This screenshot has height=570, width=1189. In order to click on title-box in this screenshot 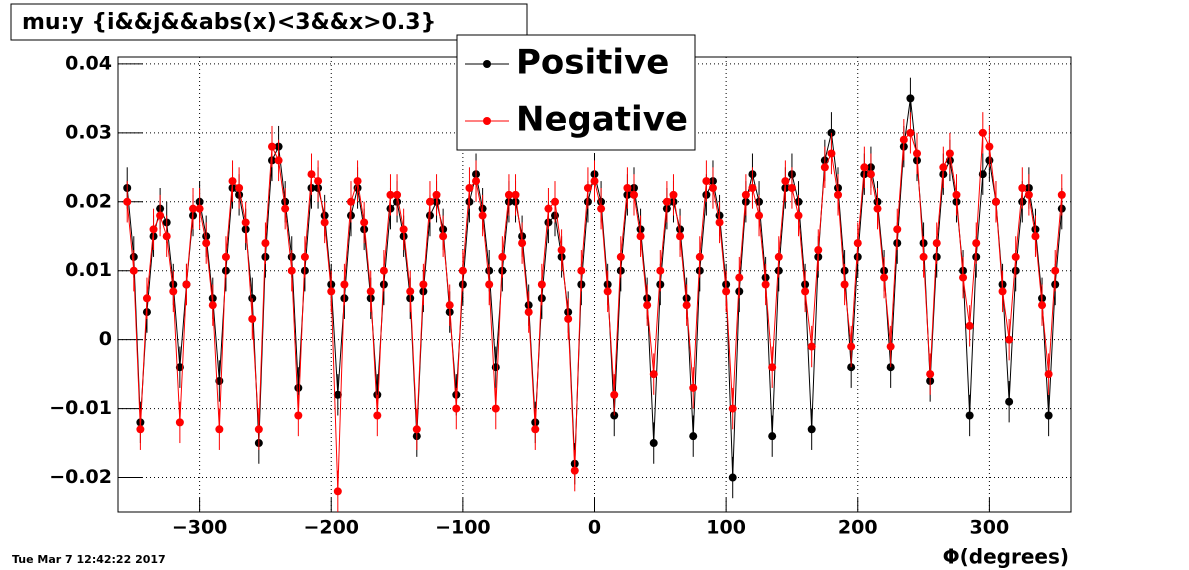, I will do `click(269, 22)`.